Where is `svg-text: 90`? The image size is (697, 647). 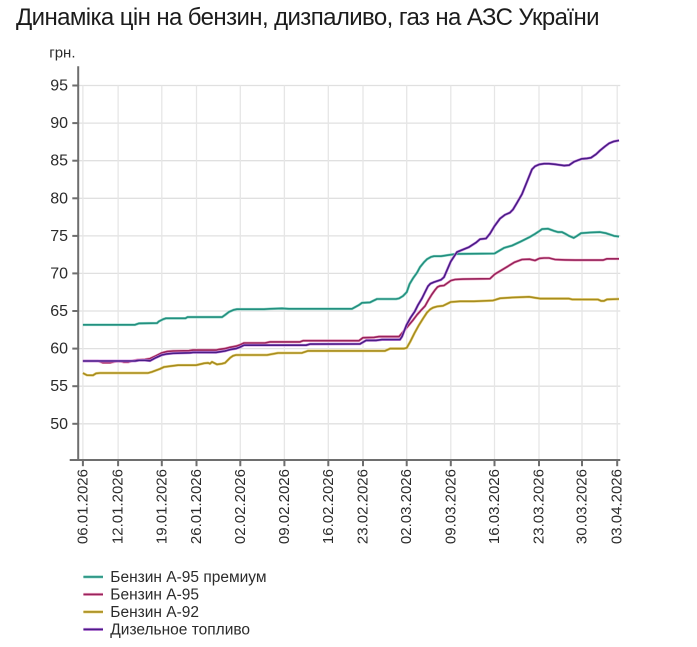 svg-text: 90 is located at coordinates (59, 123).